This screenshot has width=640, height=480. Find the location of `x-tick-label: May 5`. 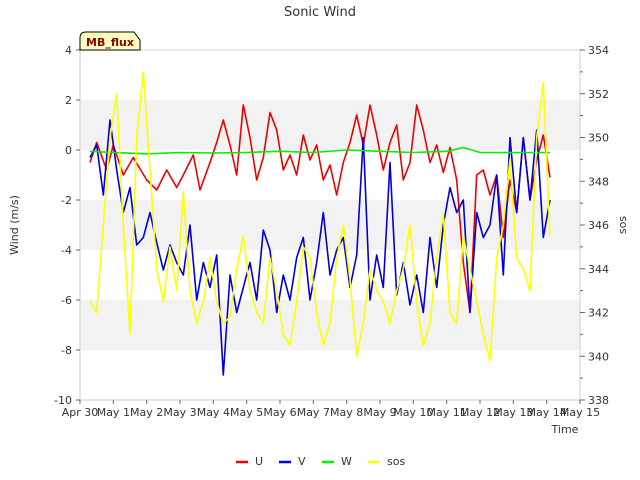

x-tick-label: May 5 is located at coordinates (246, 412).